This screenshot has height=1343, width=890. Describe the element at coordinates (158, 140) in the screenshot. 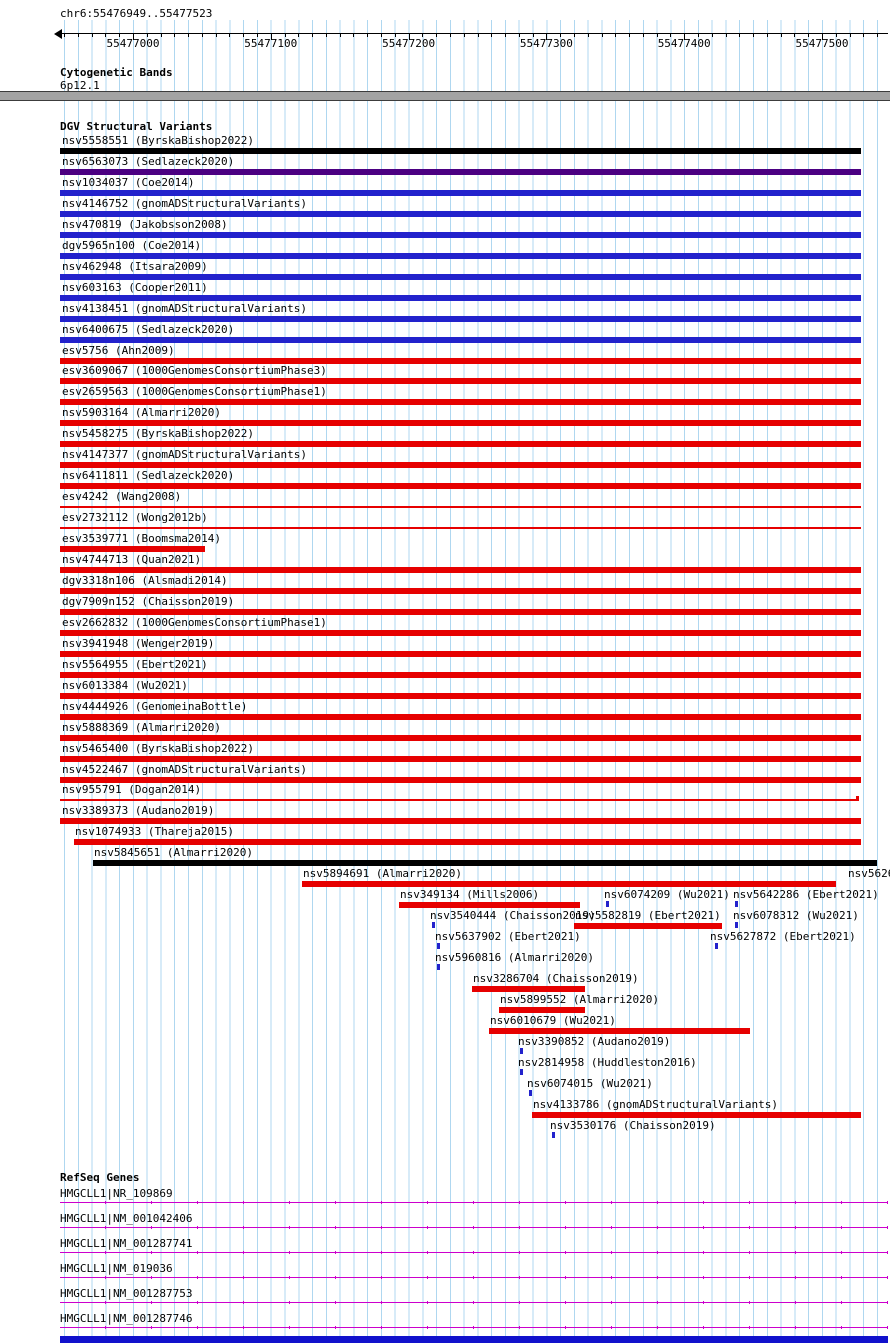

I see `variant-label: nsv5558551 (ByrskaBishop2022)` at that location.